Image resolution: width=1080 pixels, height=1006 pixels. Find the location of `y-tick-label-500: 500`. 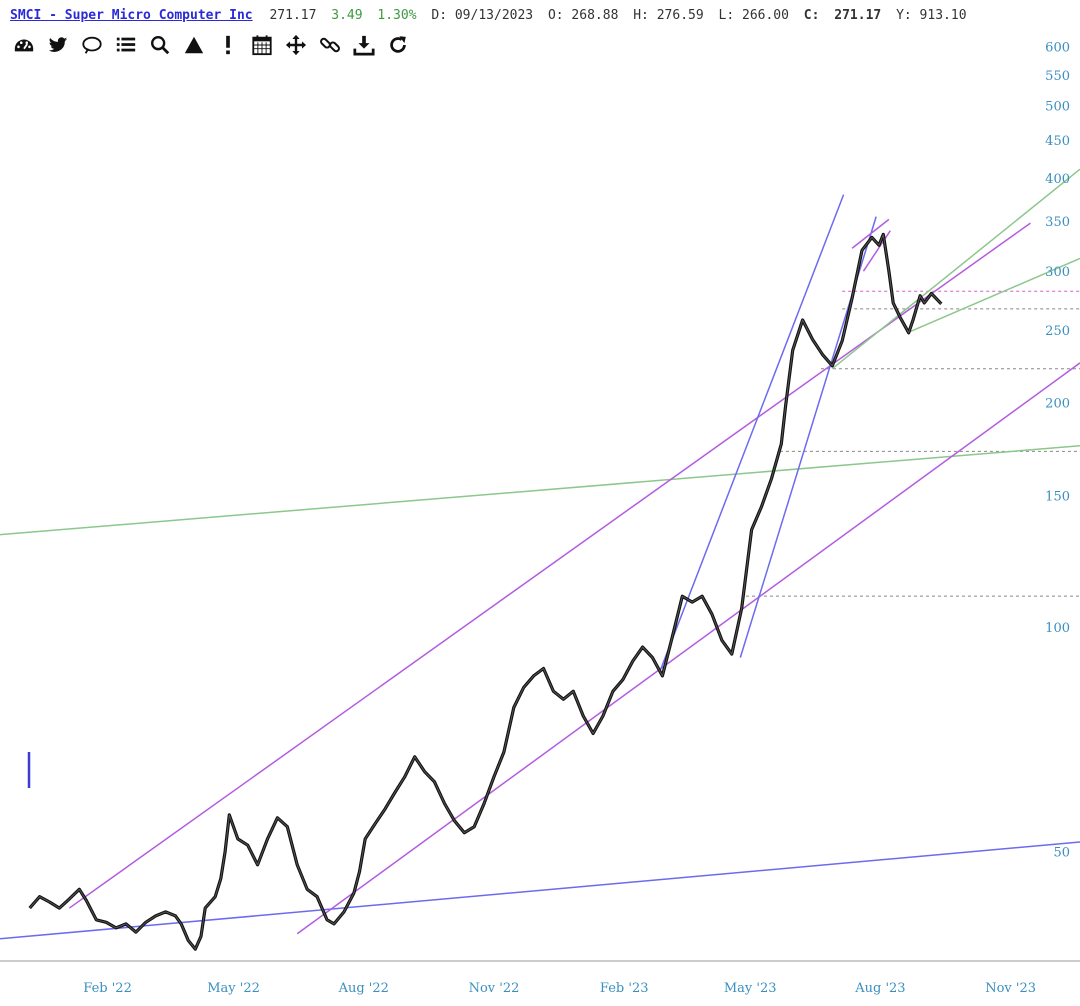

y-tick-label-500: 500 is located at coordinates (1057, 107).